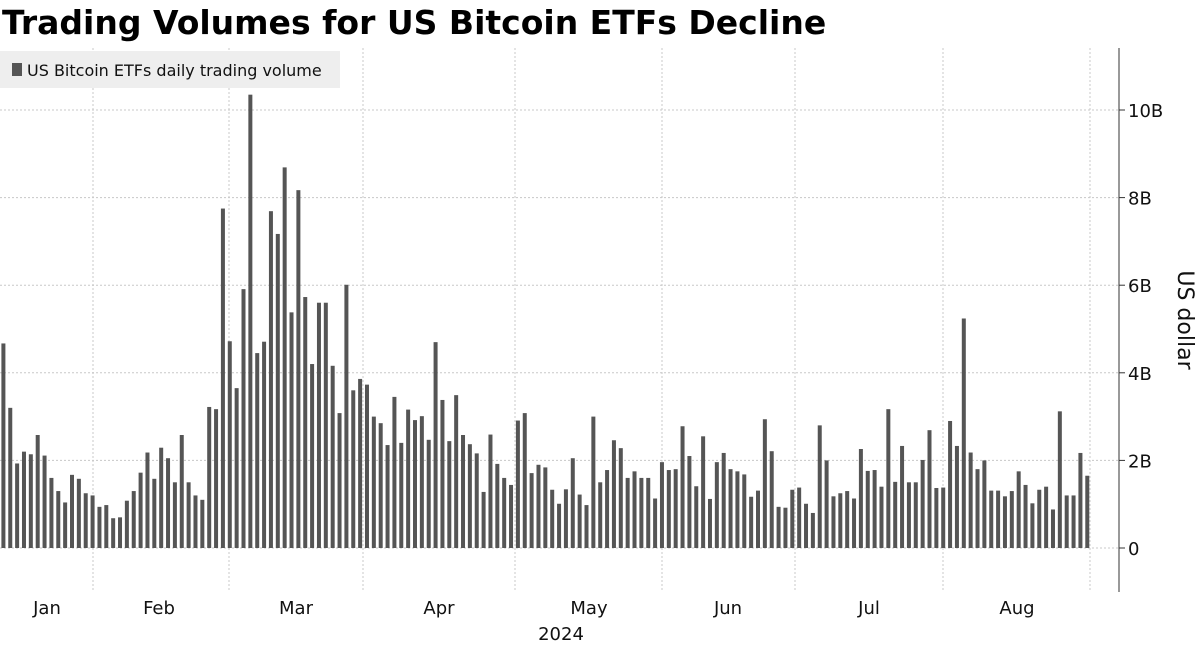  What do you see at coordinates (439, 608) in the screenshot?
I see `x-tick-label: Apr` at bounding box center [439, 608].